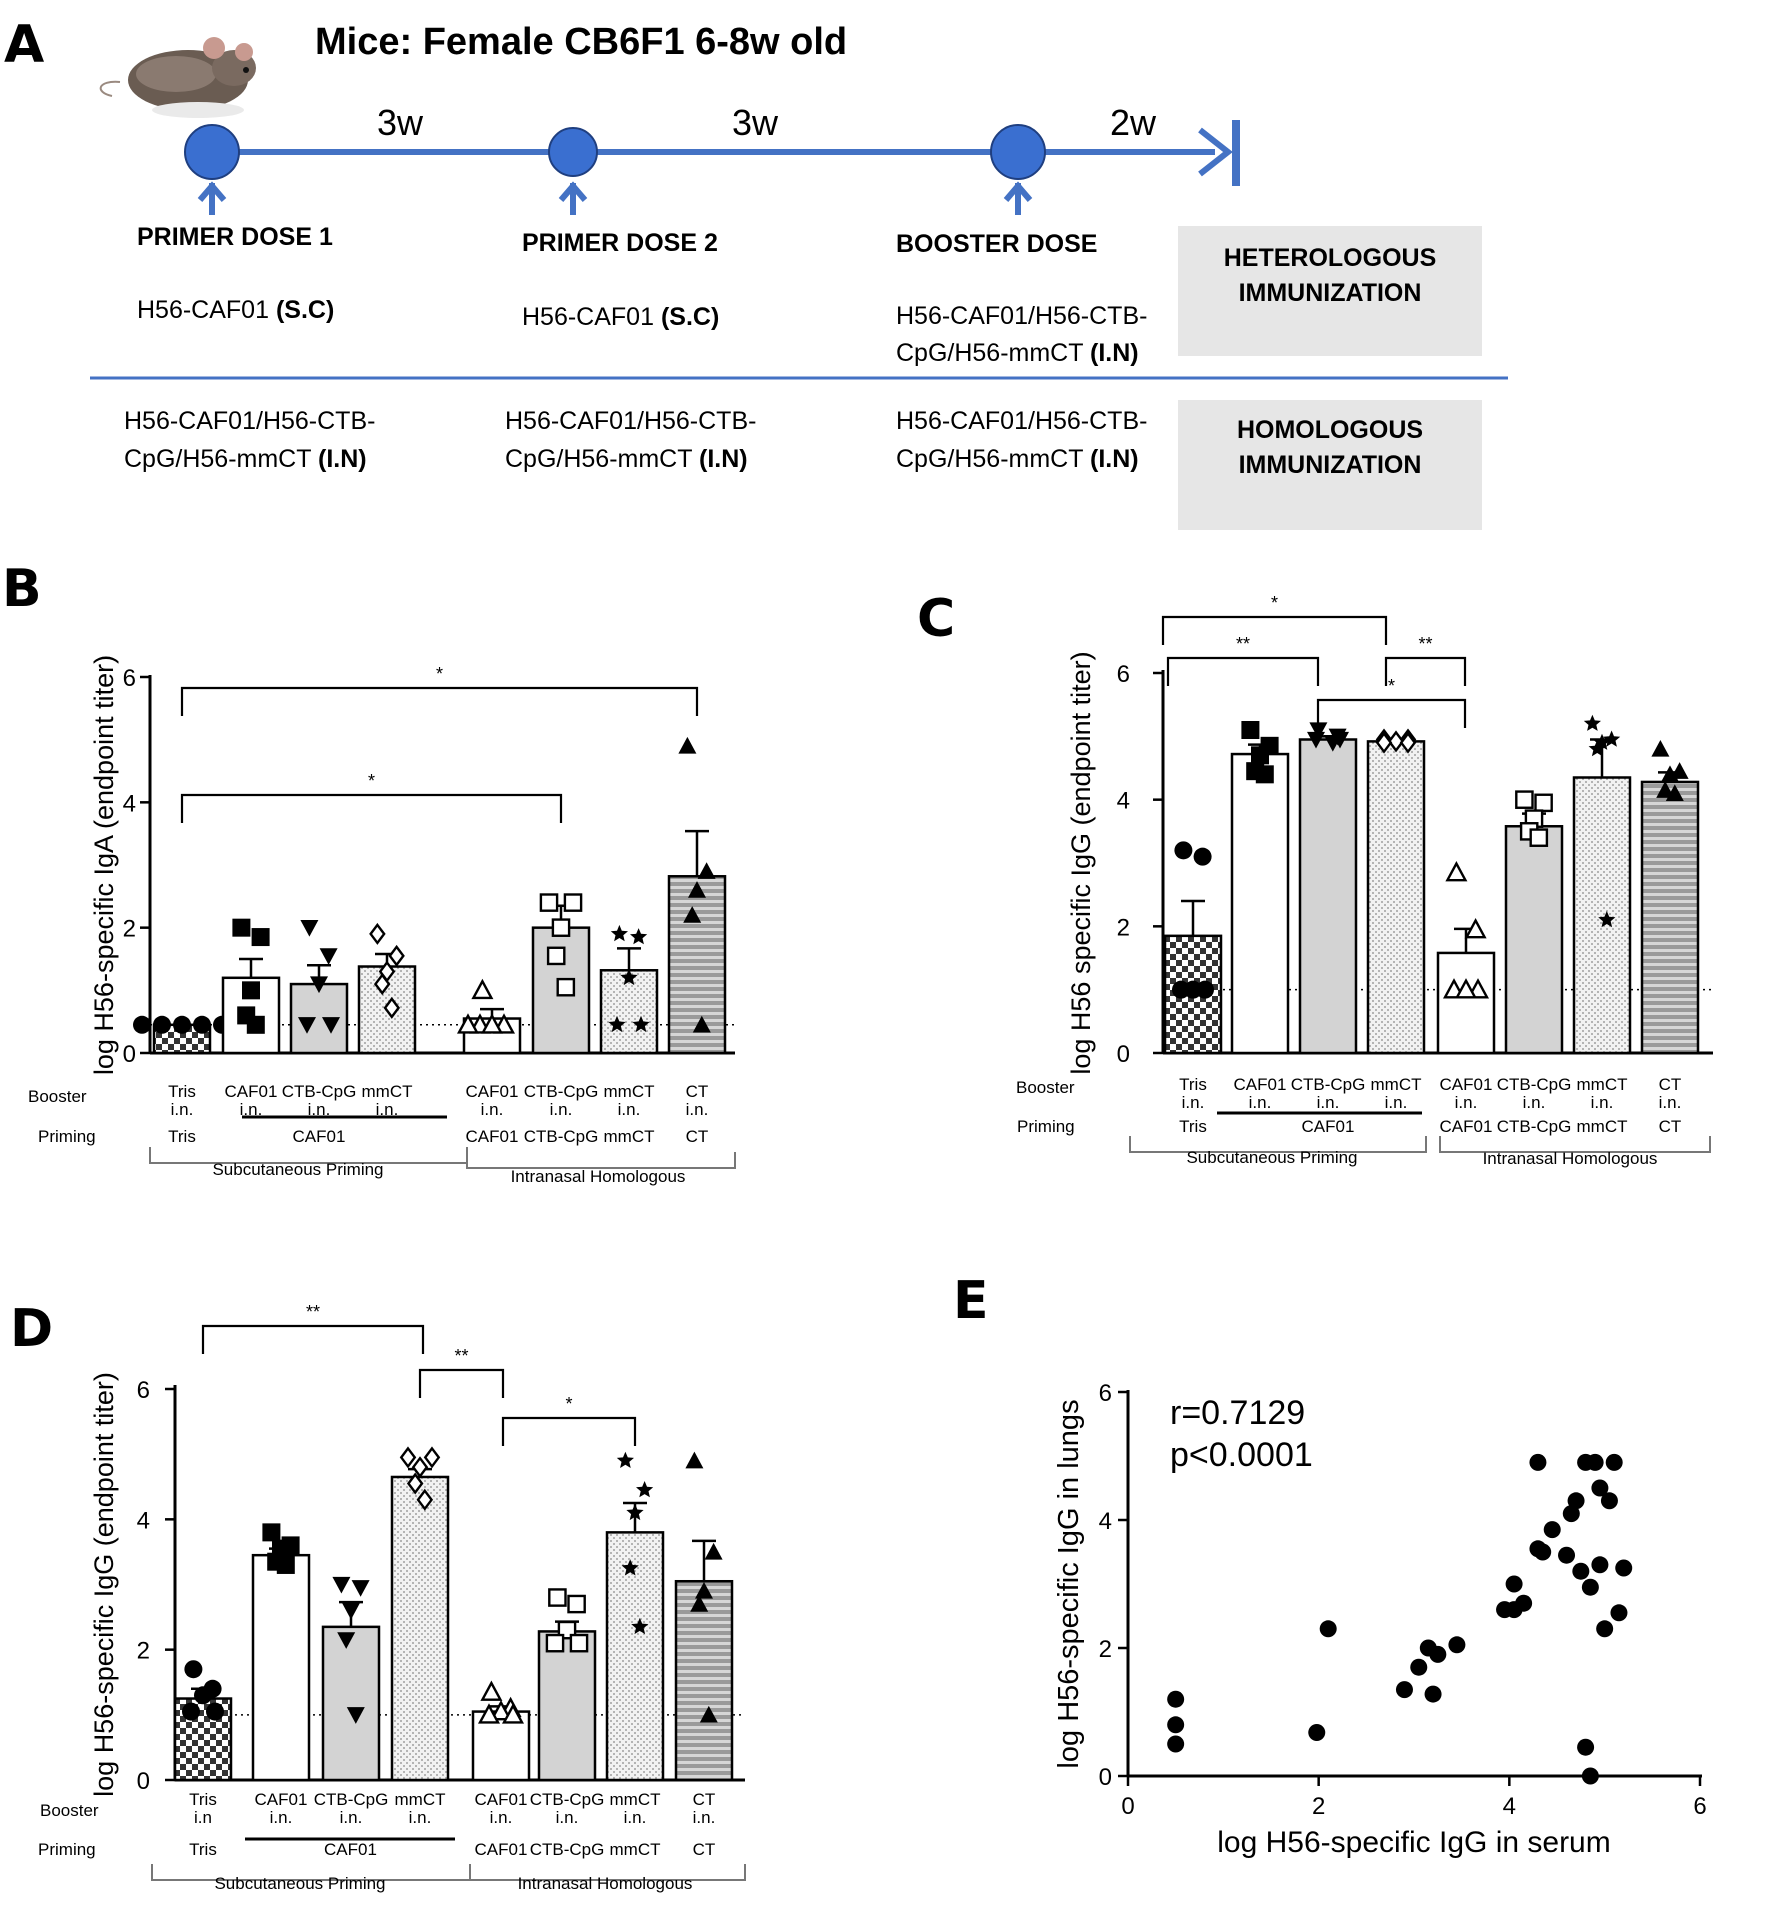  Describe the element at coordinates (581, 42) in the screenshot. I see `experiment-title: Mice: Female CB6F1 6-8w old` at that location.